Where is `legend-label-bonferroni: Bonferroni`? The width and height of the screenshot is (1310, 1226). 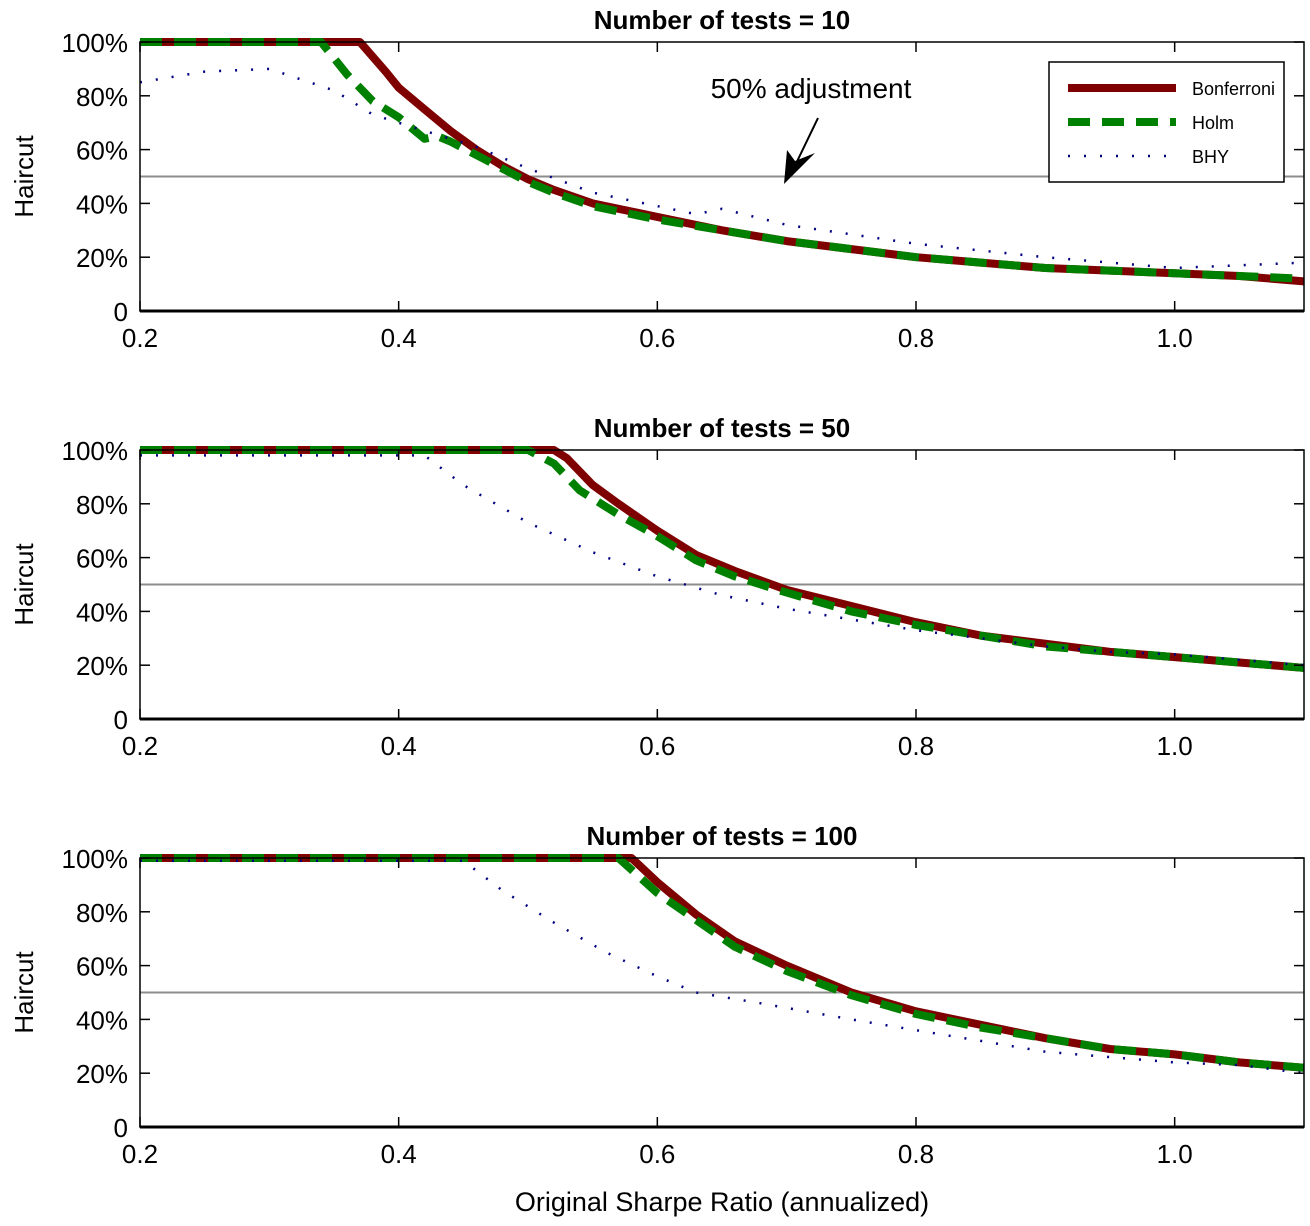
legend-label-bonferroni: Bonferroni is located at coordinates (1233, 89).